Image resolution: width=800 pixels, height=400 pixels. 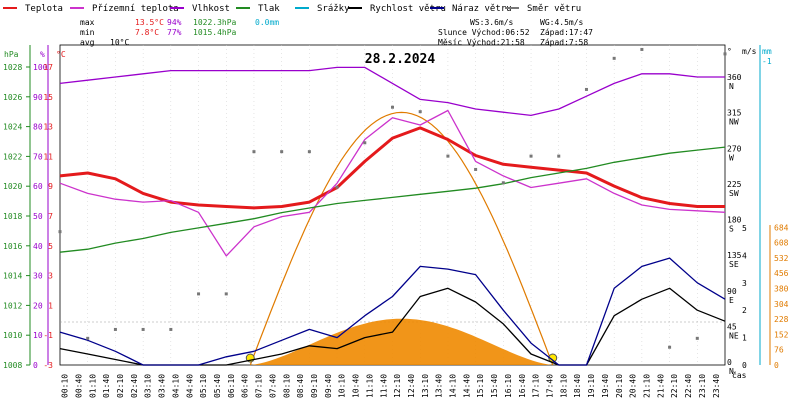 I want to click on time-tick: 11:10, so click(x=369, y=386).